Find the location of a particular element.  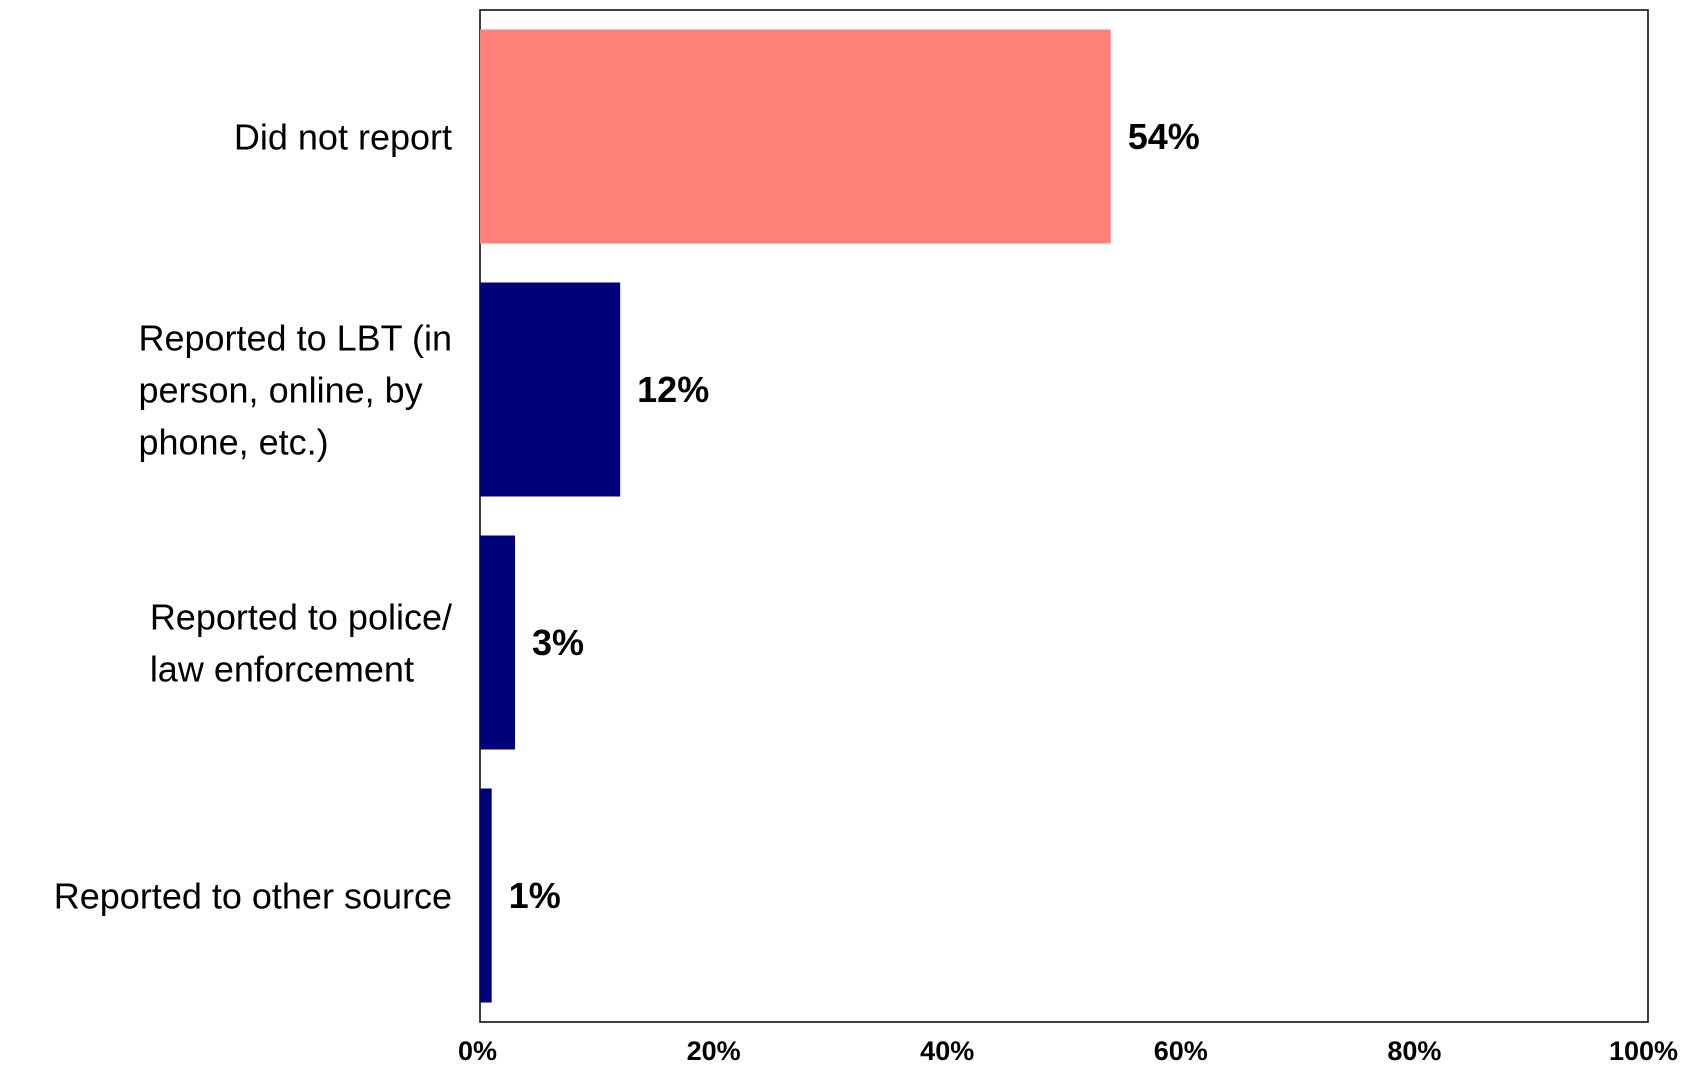

category-label: Reported to other source is located at coordinates (253, 895).